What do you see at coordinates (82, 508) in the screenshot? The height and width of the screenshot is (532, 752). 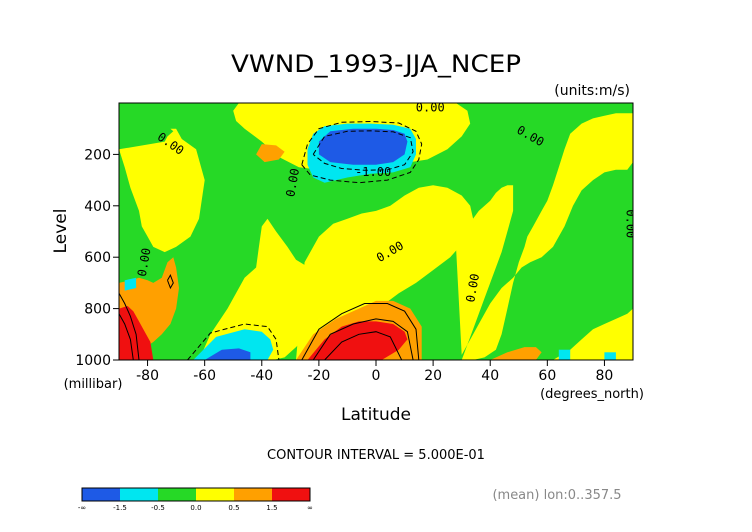 I see `colorbar-tick-label: -∞` at bounding box center [82, 508].